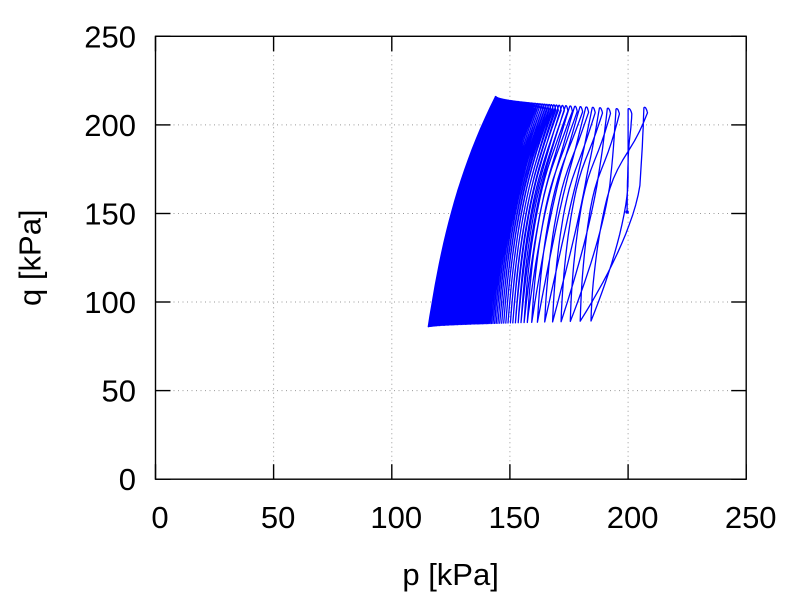 The width and height of the screenshot is (800, 600). Describe the element at coordinates (30, 257) in the screenshot. I see `svg-text: q [kPa]` at that location.